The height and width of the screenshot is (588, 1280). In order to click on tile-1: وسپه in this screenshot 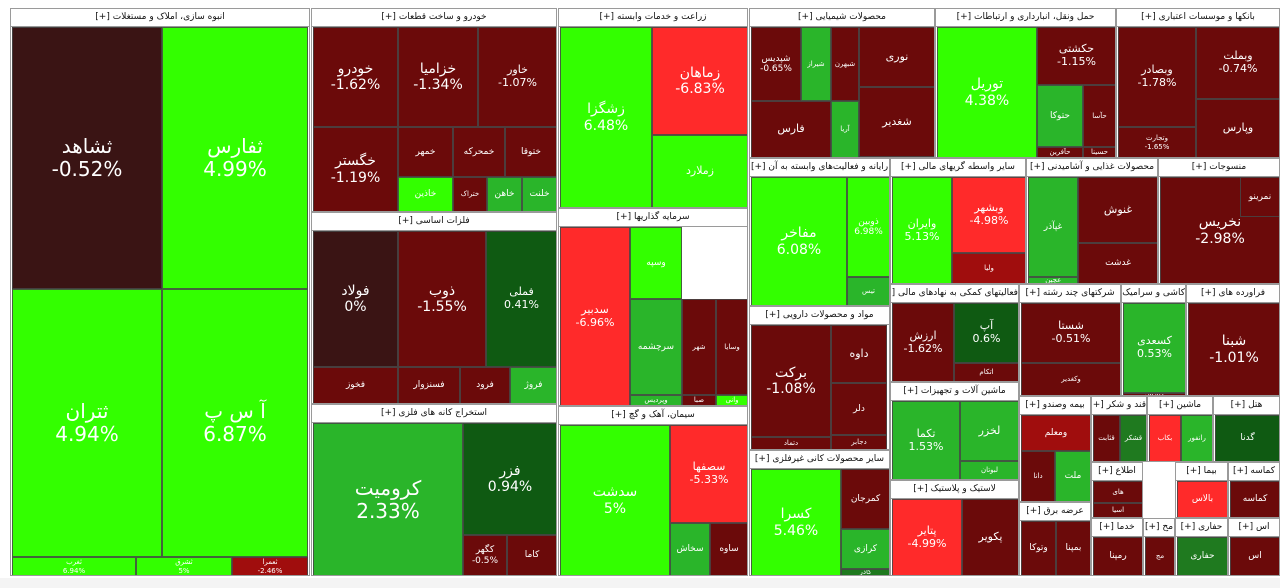, I will do `click(656, 263)`.